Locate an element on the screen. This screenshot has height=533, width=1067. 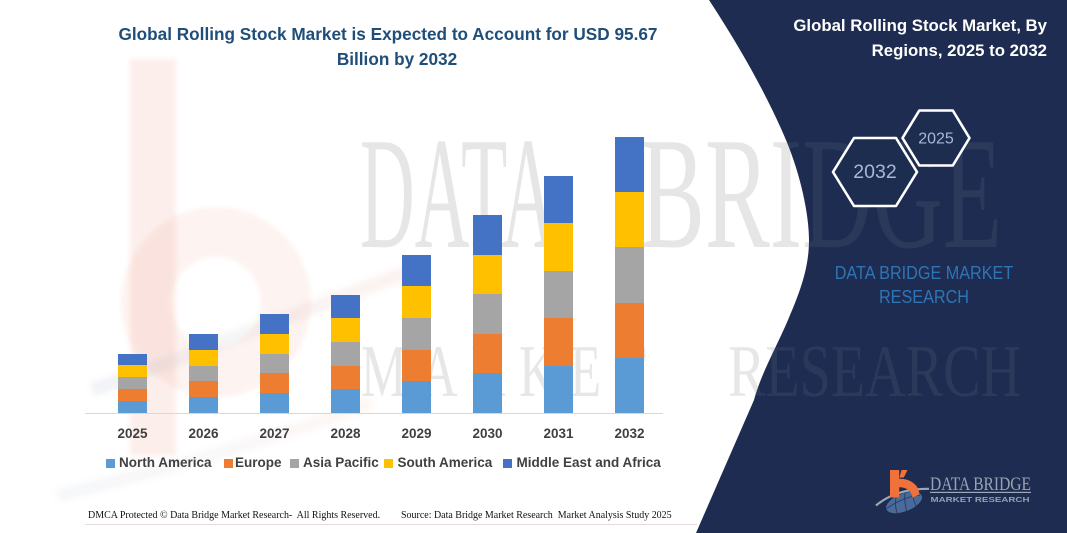
svg-text: 2032 is located at coordinates (874, 172).